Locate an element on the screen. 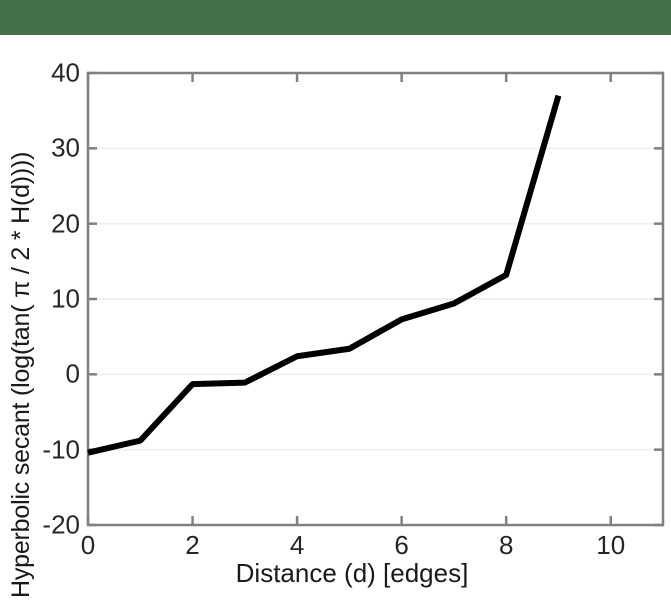 This screenshot has height=600, width=671. y-tick-label: 20 is located at coordinates (65, 223).